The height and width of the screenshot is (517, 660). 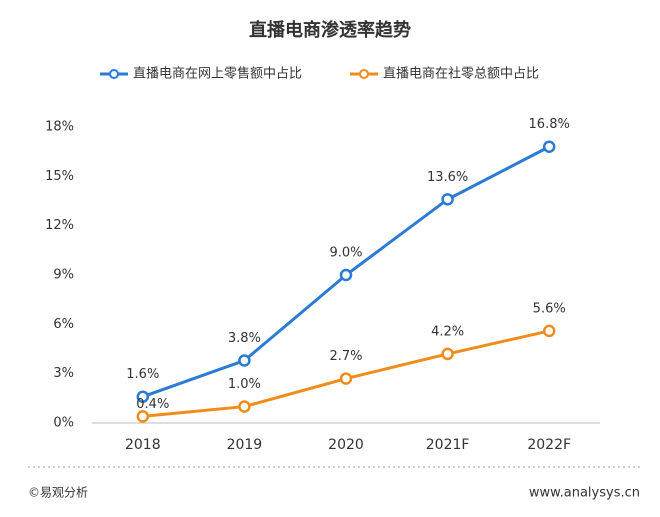 I want to click on data-label: 9.0%, so click(x=345, y=253).